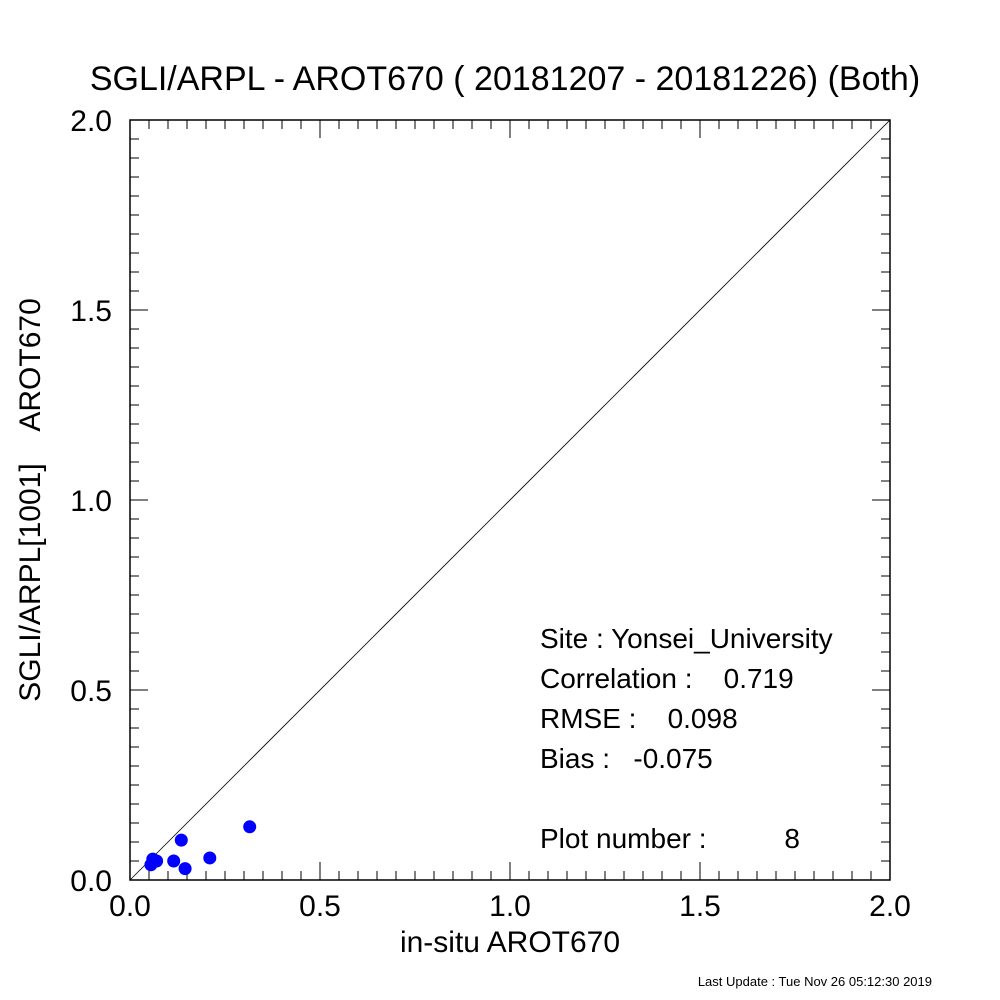 Image resolution: width=1000 pixels, height=1000 pixels. Describe the element at coordinates (320, 906) in the screenshot. I see `x-tick-label: 0.5` at that location.